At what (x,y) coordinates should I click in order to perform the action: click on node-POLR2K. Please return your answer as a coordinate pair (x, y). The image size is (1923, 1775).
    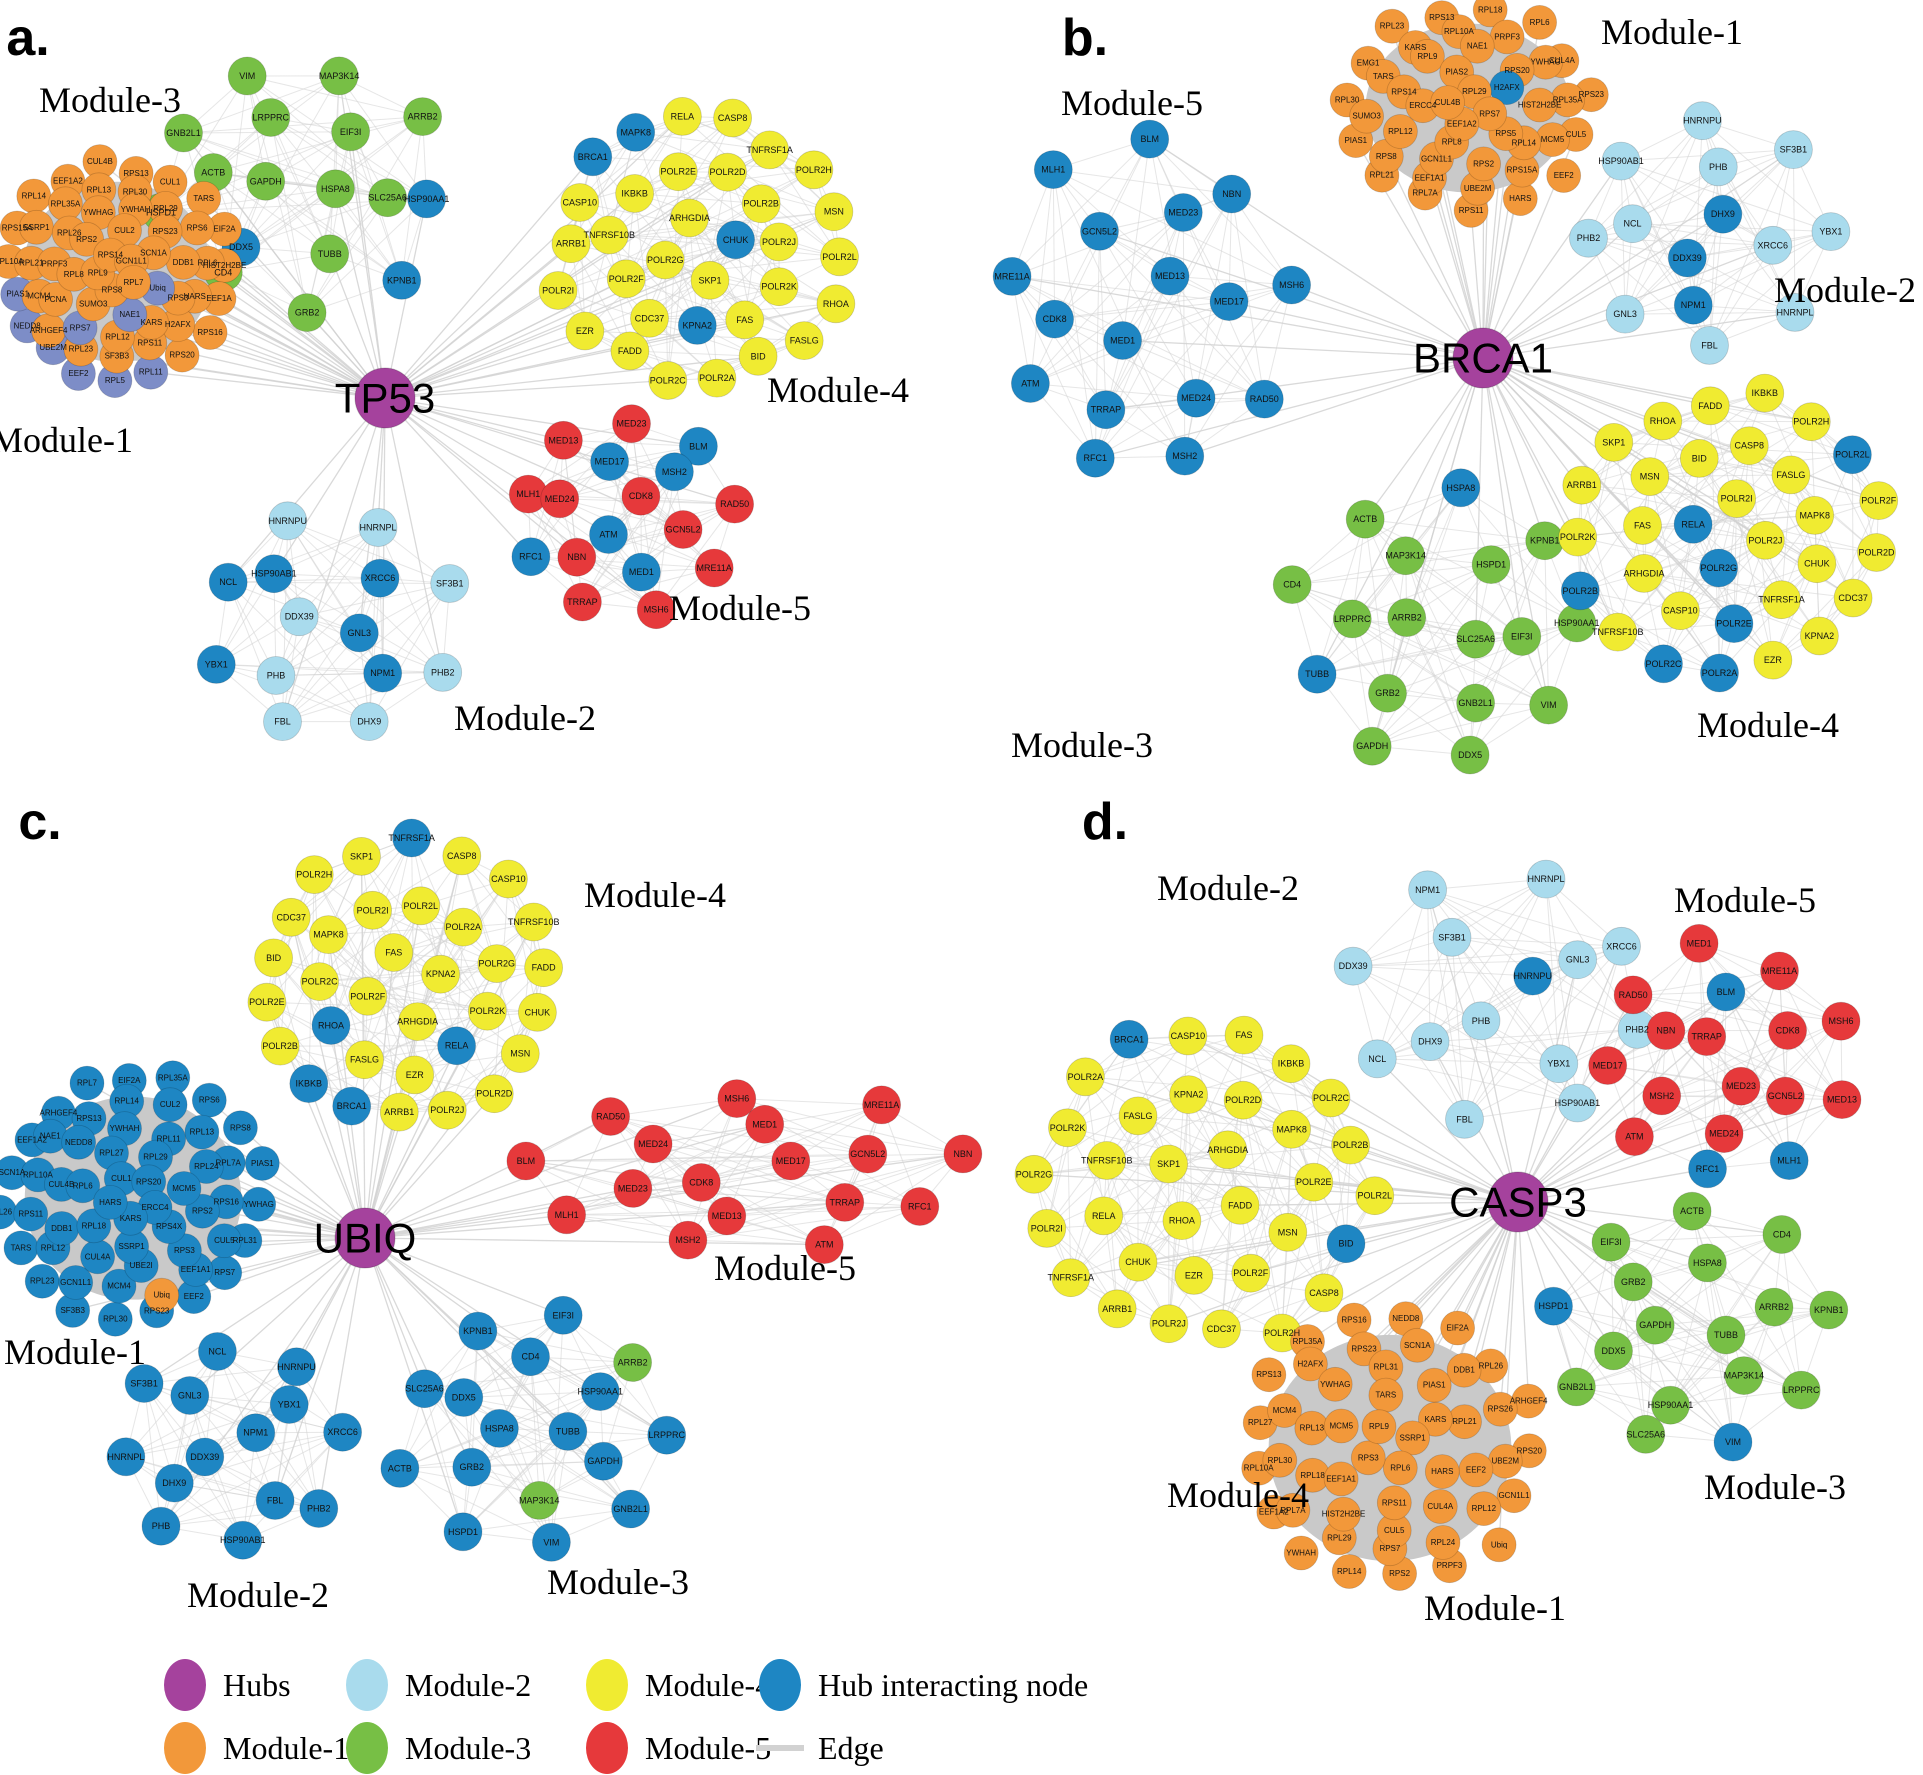
    Looking at the image, I should click on (487, 1011).